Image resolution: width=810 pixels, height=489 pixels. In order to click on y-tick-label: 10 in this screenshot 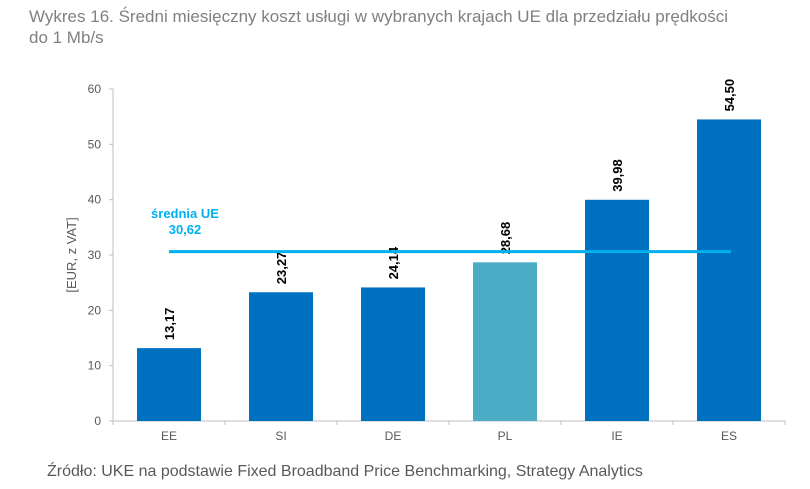, I will do `click(95, 366)`.